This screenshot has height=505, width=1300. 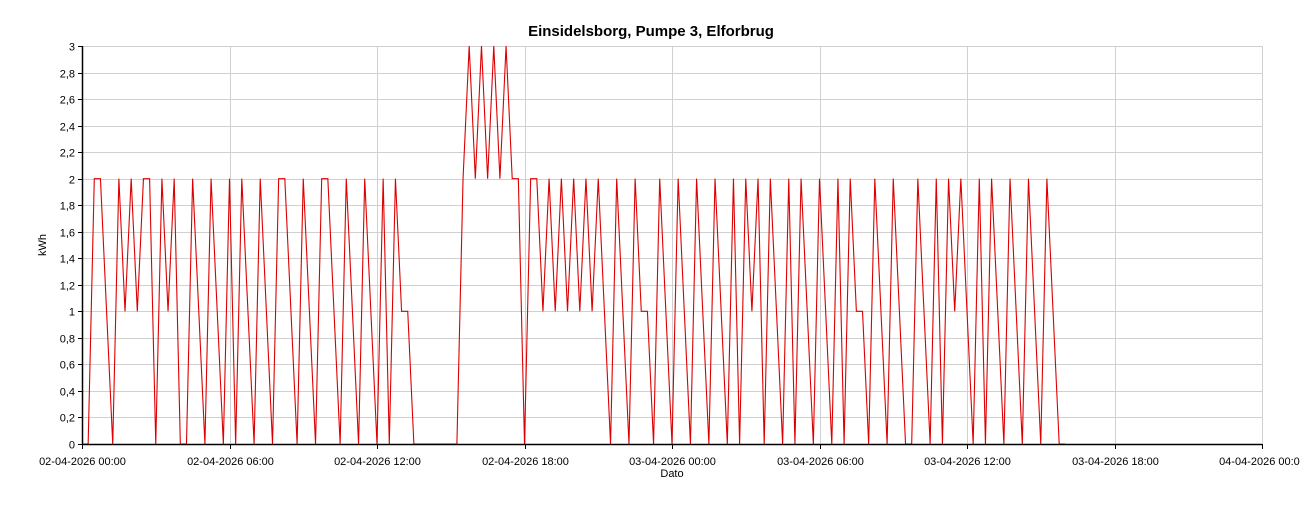 I want to click on y-axis-label: kWh, so click(x=43, y=245).